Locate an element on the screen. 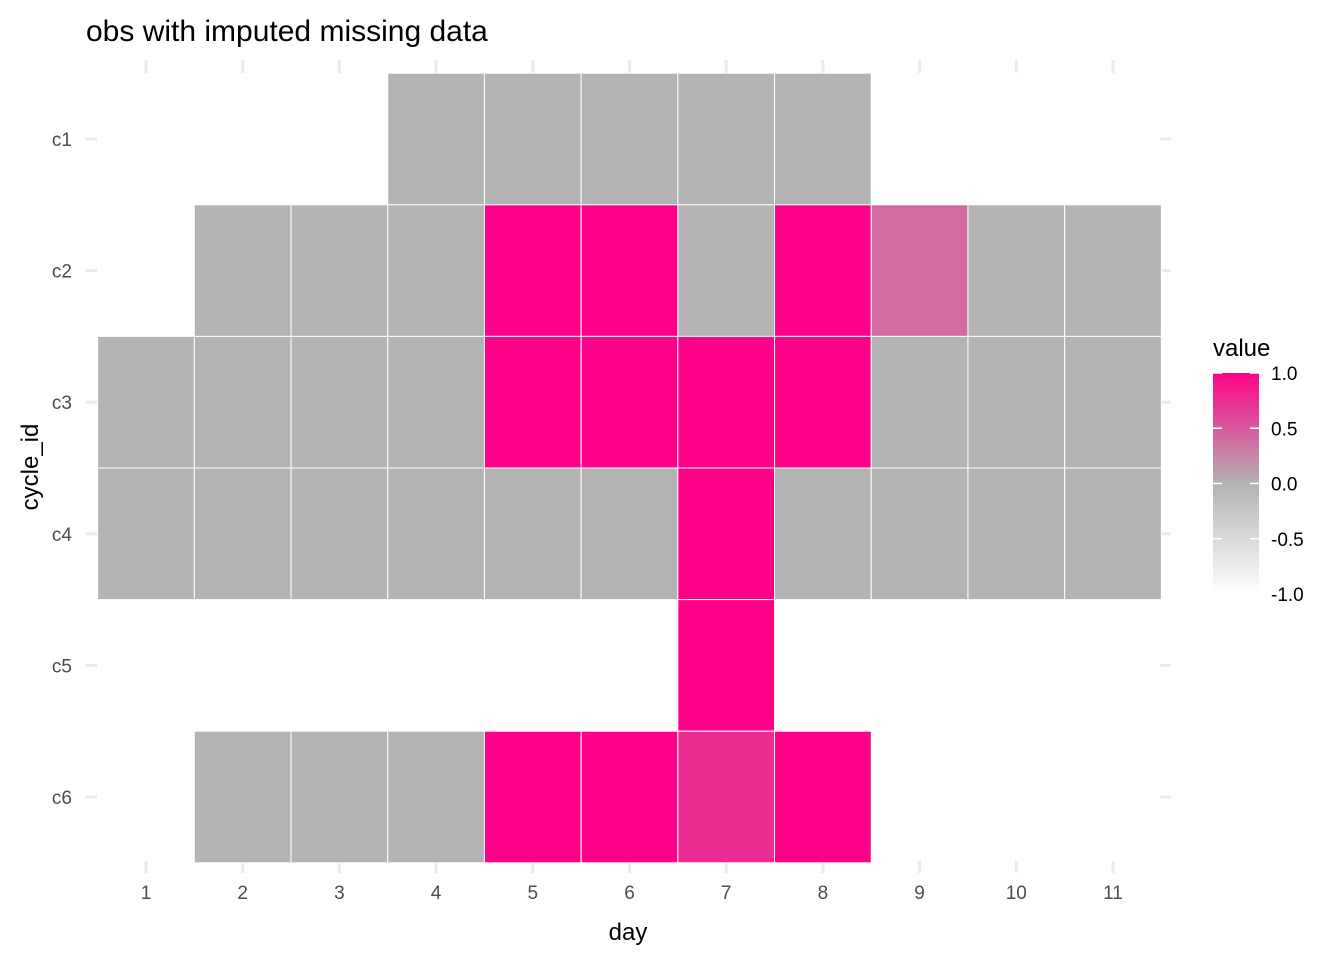  x-tick-label: 3 is located at coordinates (339, 893).